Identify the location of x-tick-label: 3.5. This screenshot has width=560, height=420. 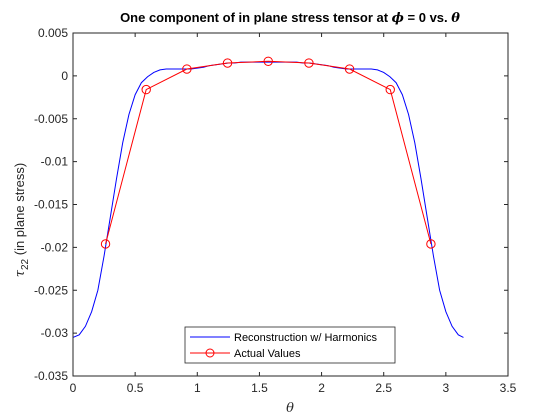
(508, 388).